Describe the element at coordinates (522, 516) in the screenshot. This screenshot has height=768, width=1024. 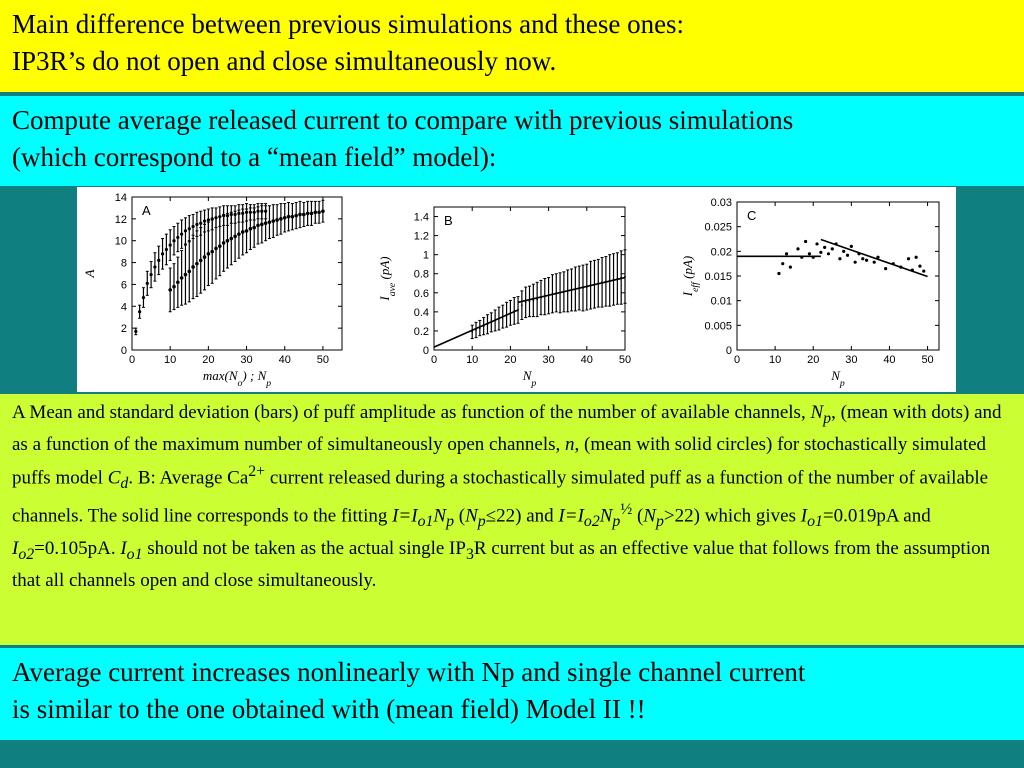
I see `caption-text: ≤22) and` at that location.